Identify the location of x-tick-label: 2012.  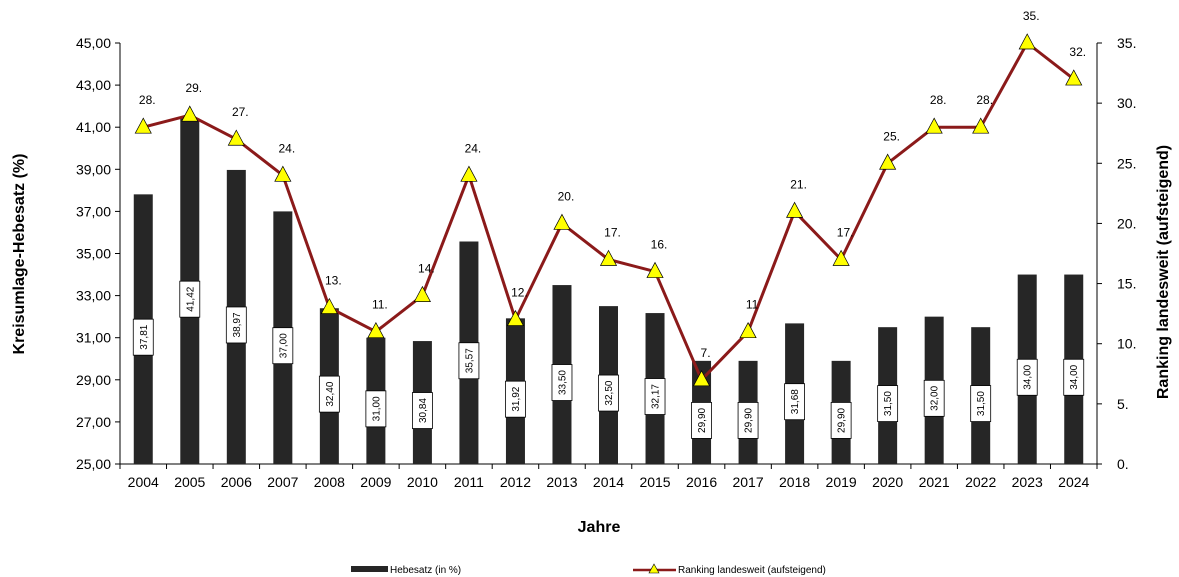
(515, 482).